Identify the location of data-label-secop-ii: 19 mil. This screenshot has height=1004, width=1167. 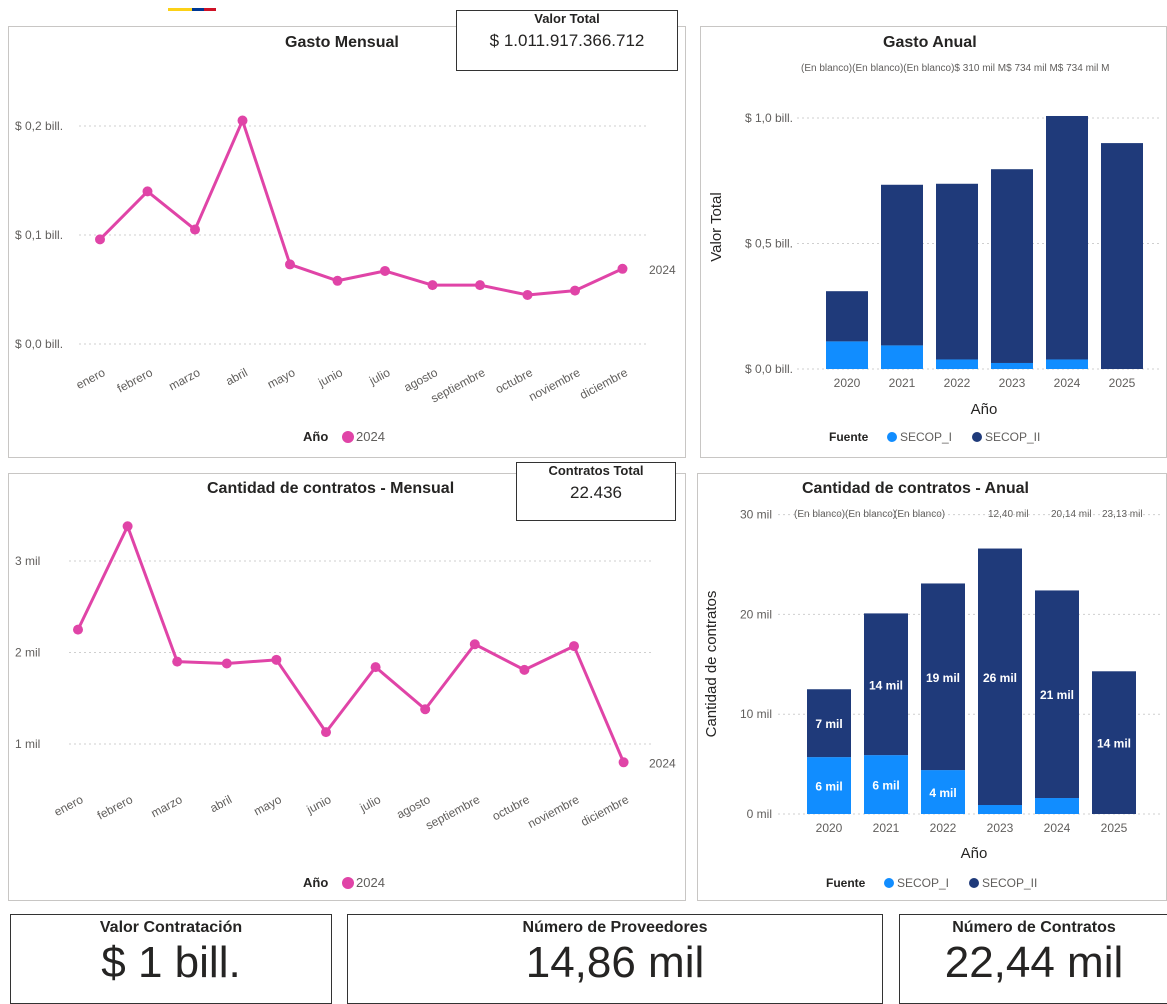
(943, 678).